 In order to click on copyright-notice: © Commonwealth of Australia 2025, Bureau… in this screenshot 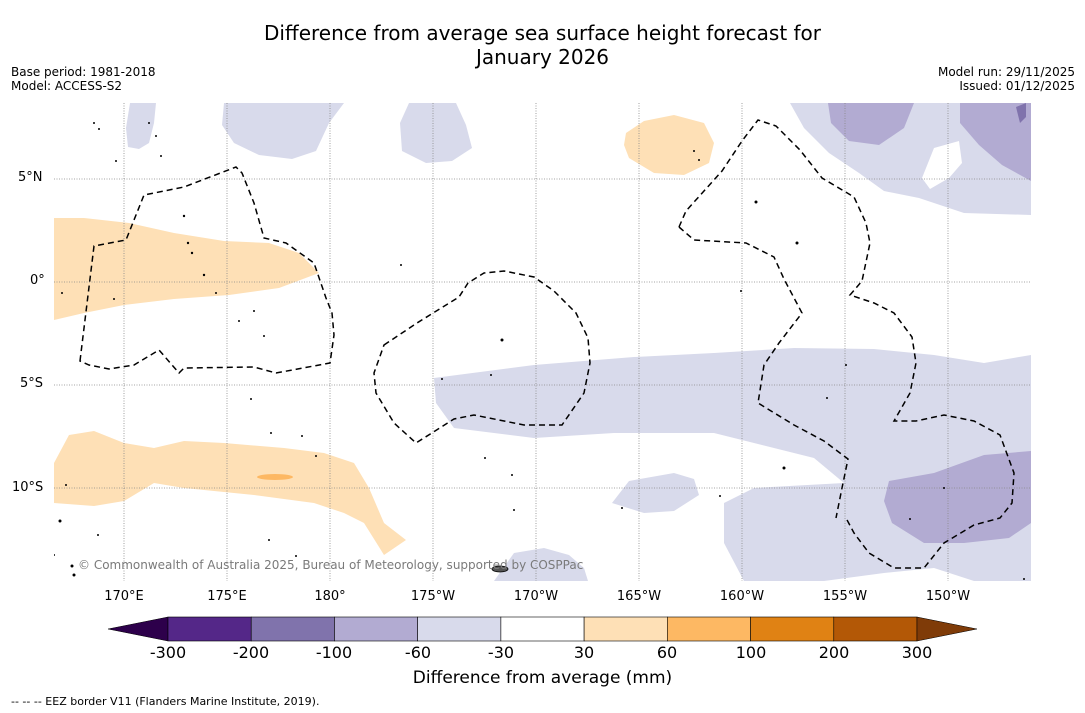, I will do `click(331, 565)`.